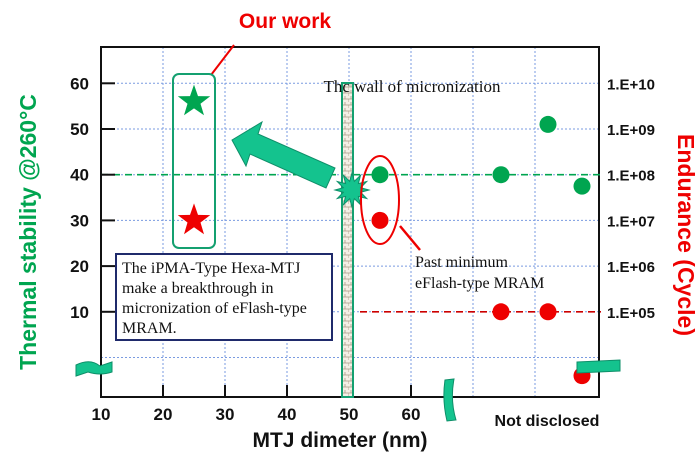 The width and height of the screenshot is (700, 470). Describe the element at coordinates (412, 86) in the screenshot. I see `wall-label: Thc wall of micronization` at that location.